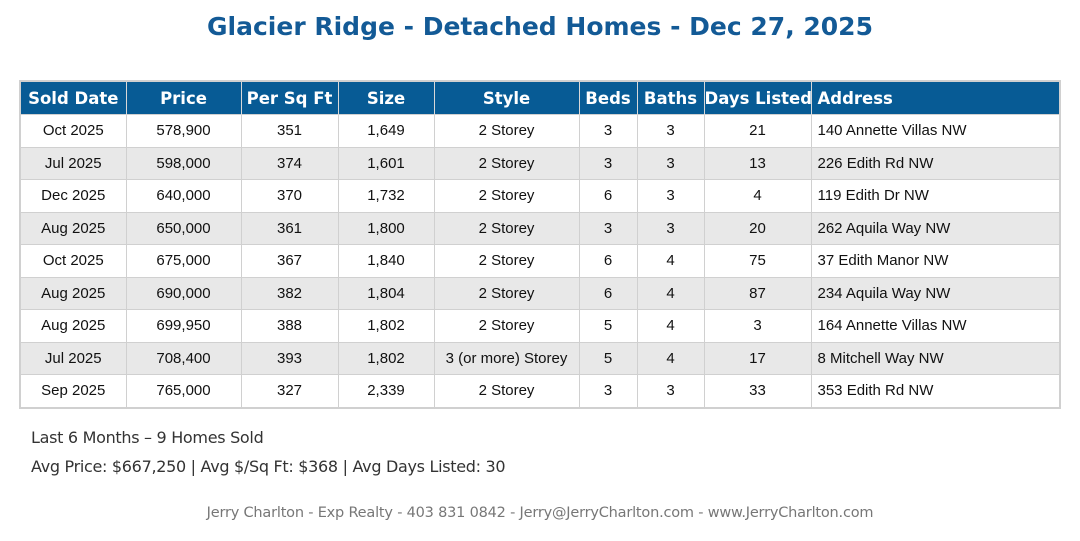 The width and height of the screenshot is (1080, 541). What do you see at coordinates (290, 98) in the screenshot?
I see `column-header: Per Sq Ft` at bounding box center [290, 98].